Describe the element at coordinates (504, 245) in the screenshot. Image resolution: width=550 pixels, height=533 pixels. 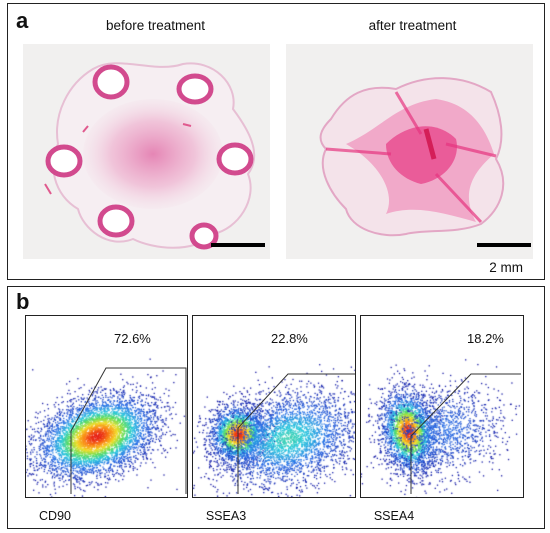
I see `scale-bar-right` at that location.